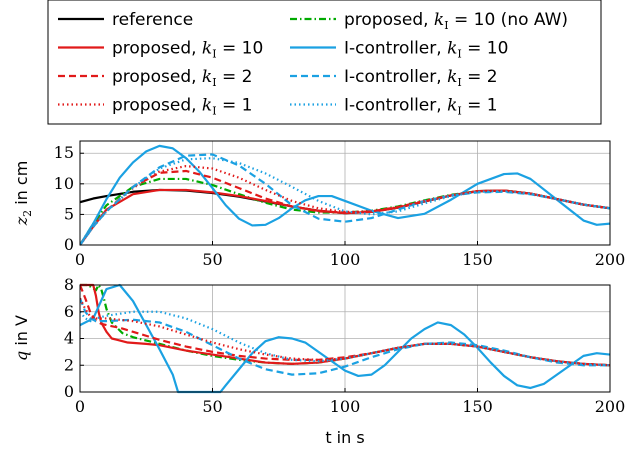  Describe the element at coordinates (345, 211) in the screenshot. I see `z2-series-proposed-ki-10-no-aw` at that location.